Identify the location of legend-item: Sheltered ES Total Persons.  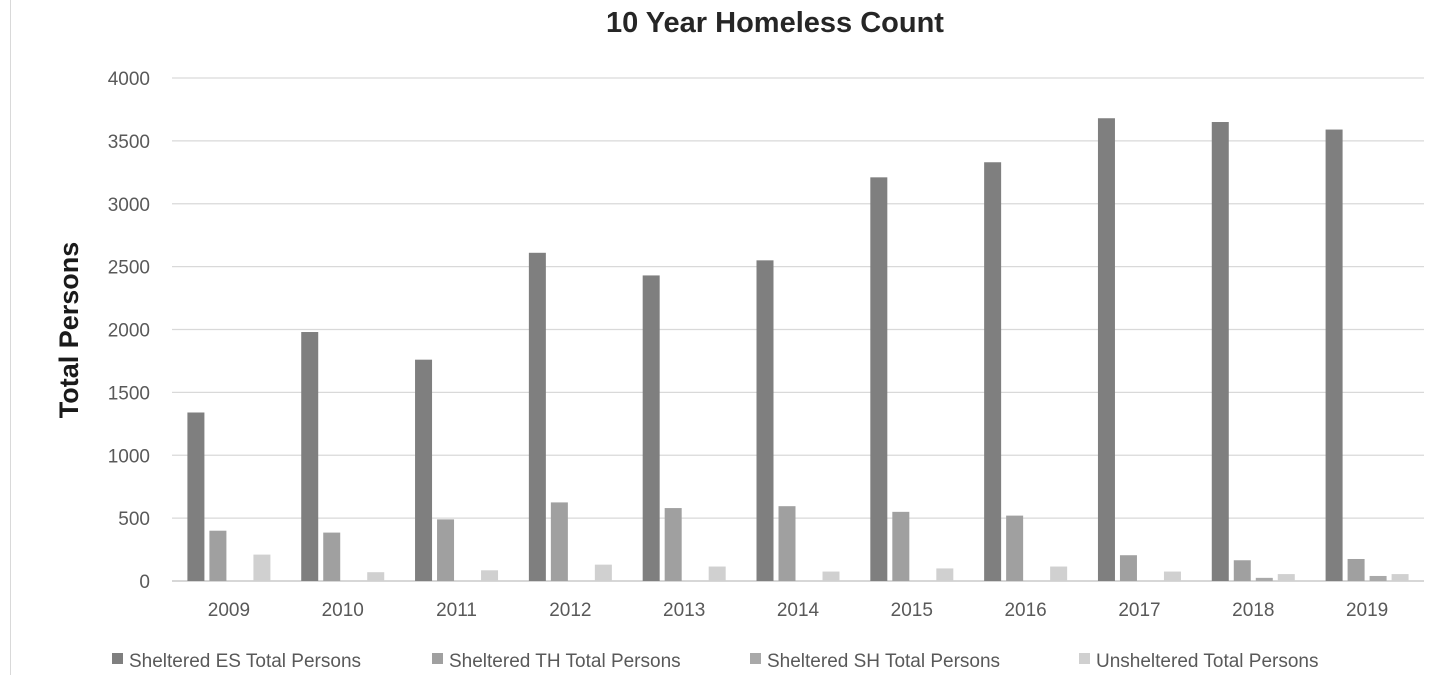
(236, 661).